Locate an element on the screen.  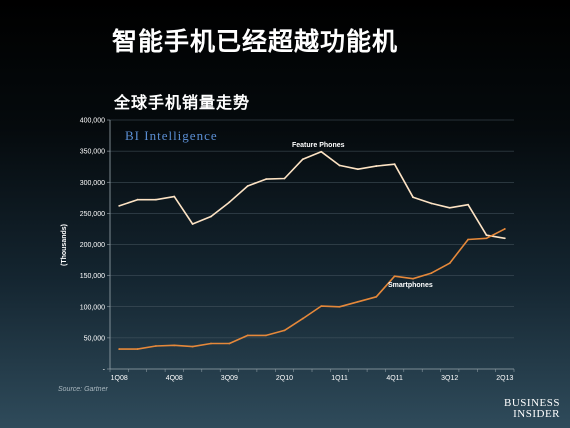
x-tick-label: 2Q13 is located at coordinates (504, 378).